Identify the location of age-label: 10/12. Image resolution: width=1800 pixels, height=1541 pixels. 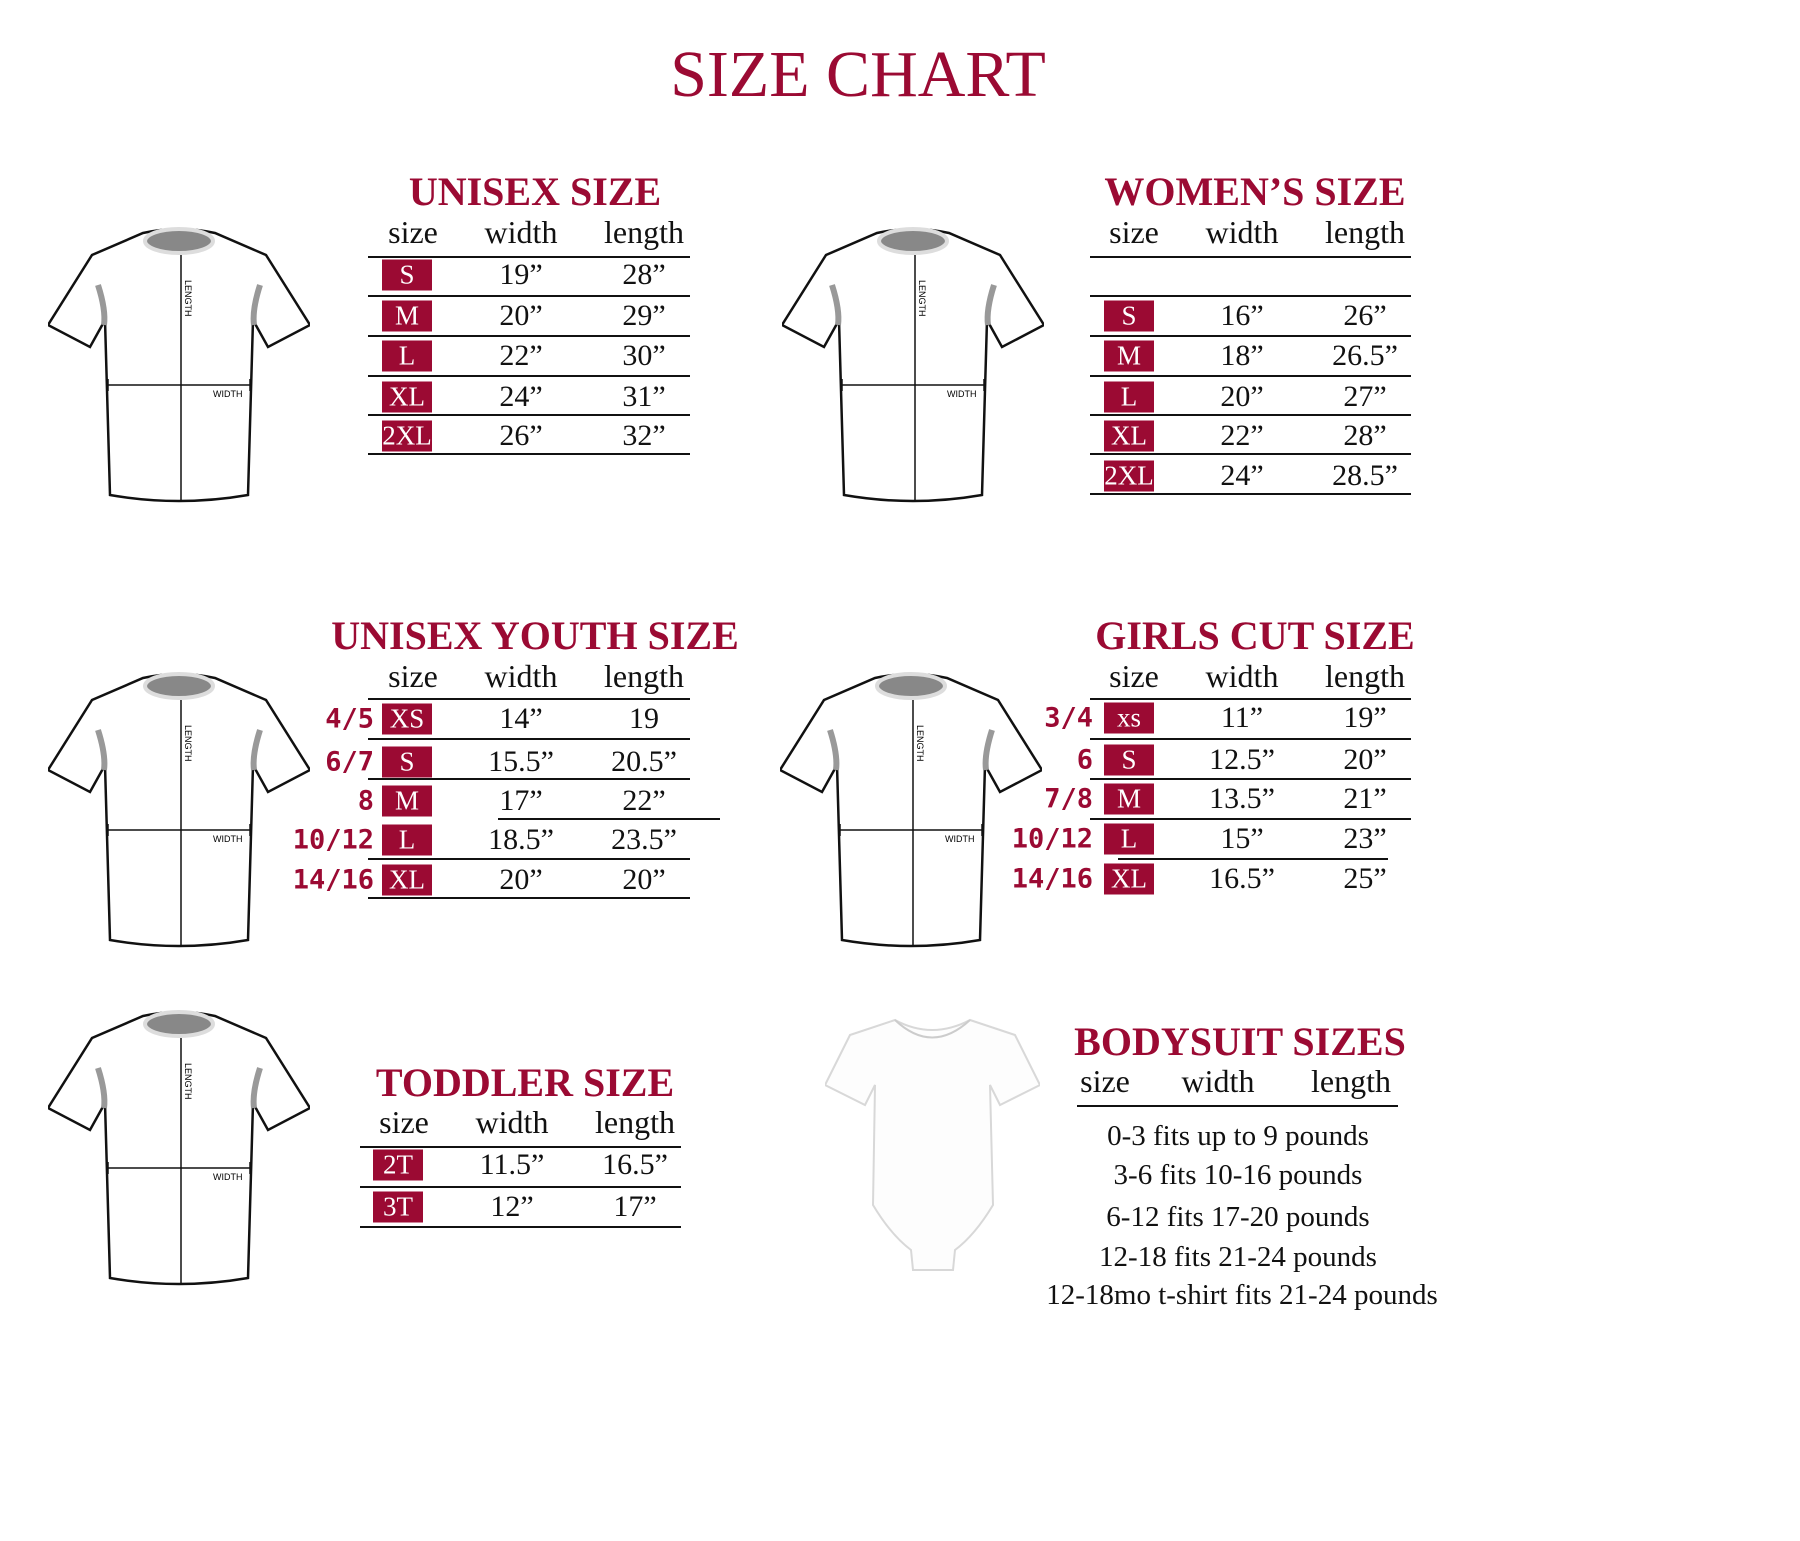
(1052, 839).